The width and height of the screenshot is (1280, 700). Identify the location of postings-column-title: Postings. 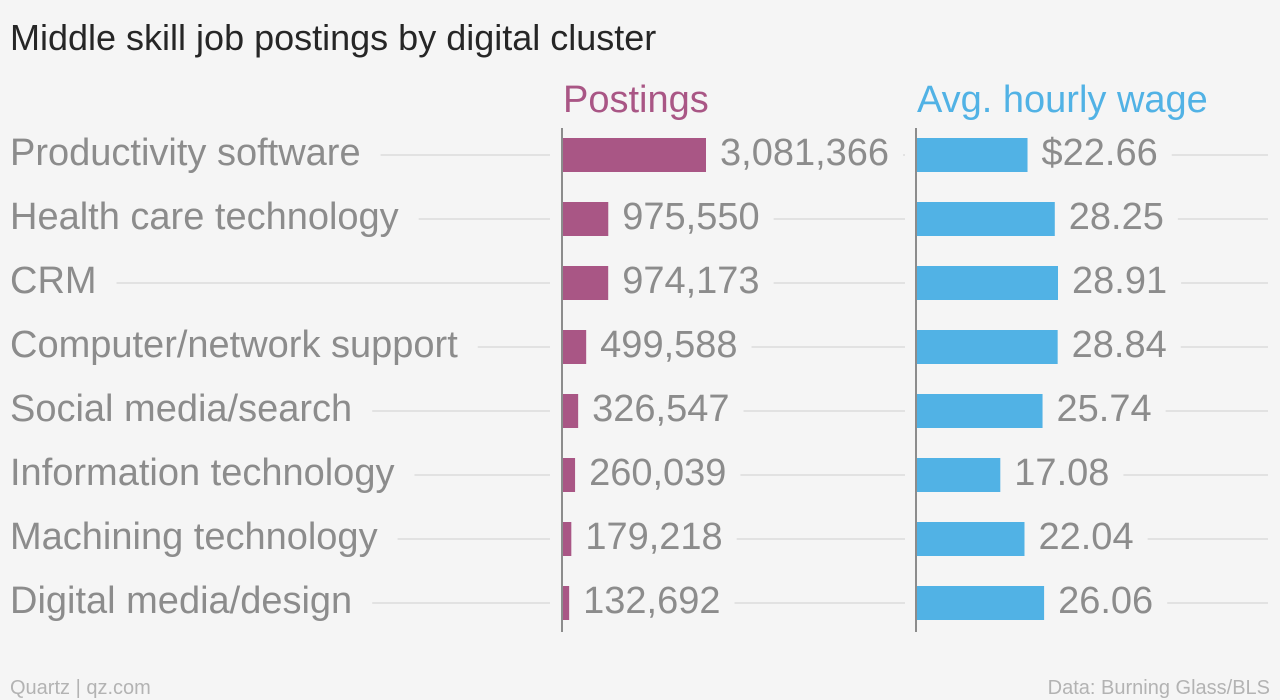
(636, 100).